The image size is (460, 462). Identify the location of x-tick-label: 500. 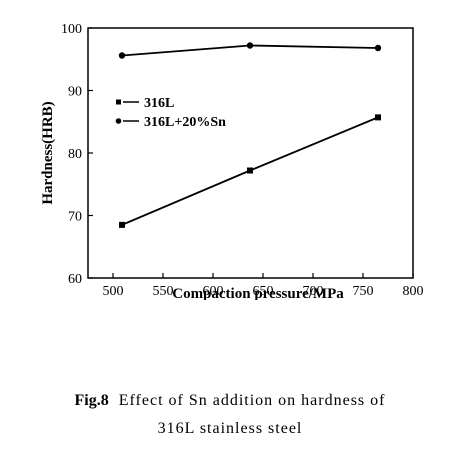
(113, 291).